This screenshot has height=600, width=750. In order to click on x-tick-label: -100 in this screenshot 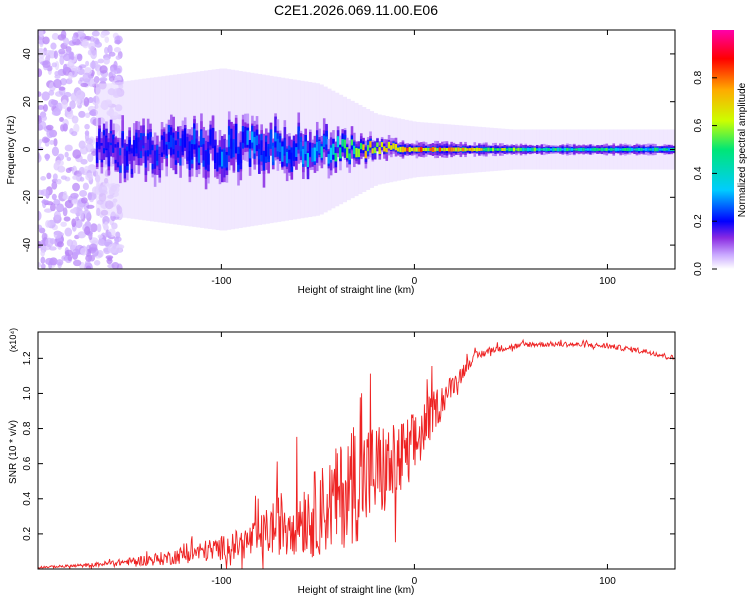, I will do `click(221, 581)`.